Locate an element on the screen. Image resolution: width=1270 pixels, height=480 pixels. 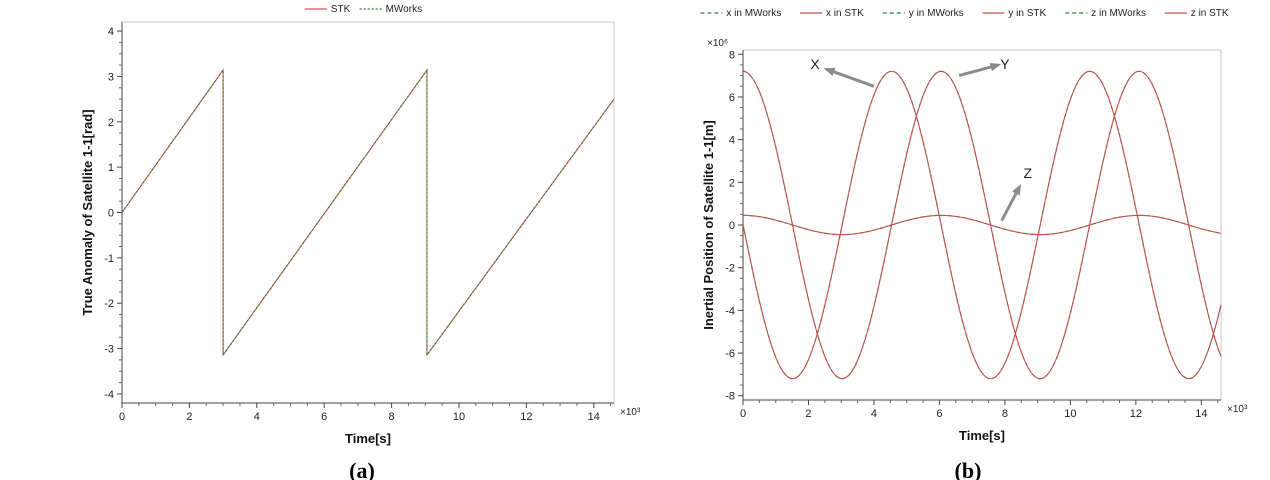
y-tick-label: -1 is located at coordinates (109, 259).